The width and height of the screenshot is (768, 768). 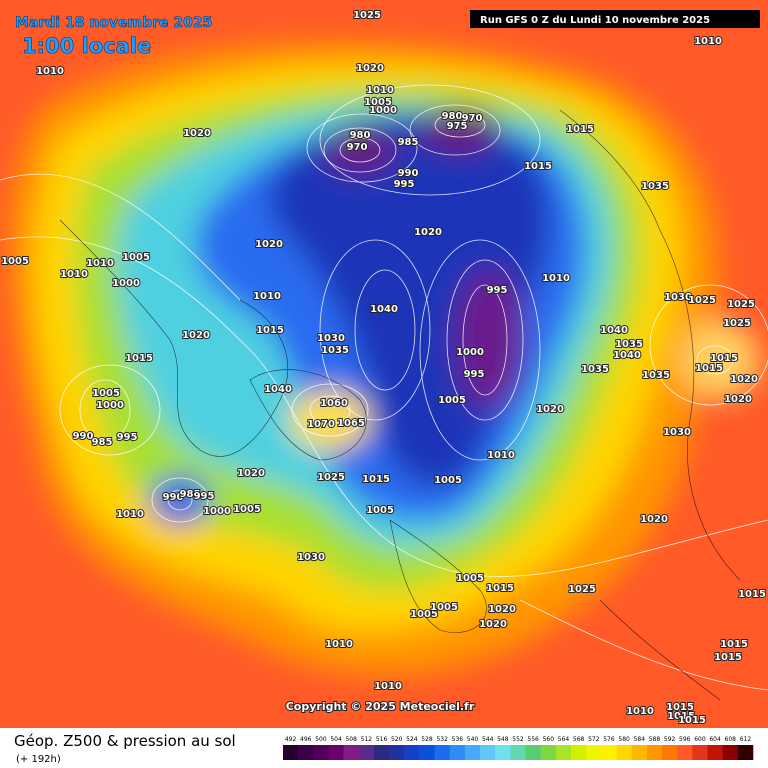 What do you see at coordinates (458, 739) in the screenshot?
I see `scale-label: 536` at bounding box center [458, 739].